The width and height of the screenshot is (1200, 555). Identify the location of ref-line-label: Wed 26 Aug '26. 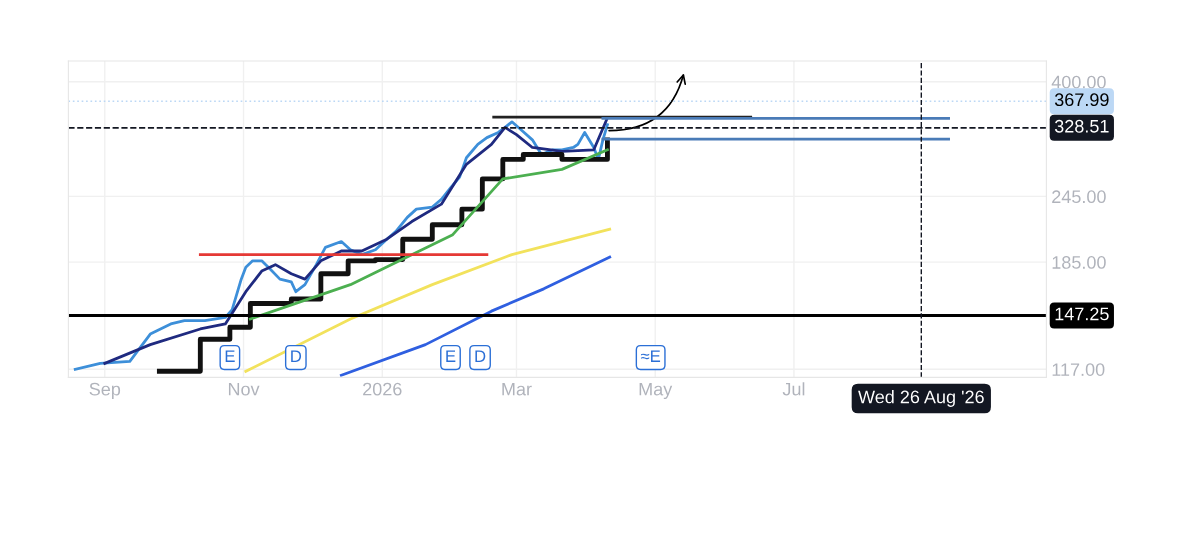
(921, 398).